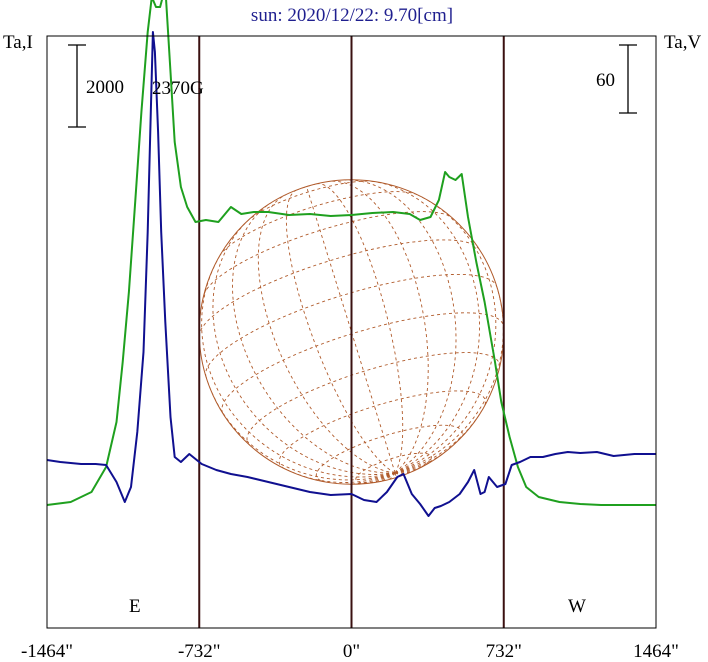 This screenshot has width=708, height=662. Describe the element at coordinates (199, 651) in the screenshot. I see `x-tick-label: -732"` at that location.